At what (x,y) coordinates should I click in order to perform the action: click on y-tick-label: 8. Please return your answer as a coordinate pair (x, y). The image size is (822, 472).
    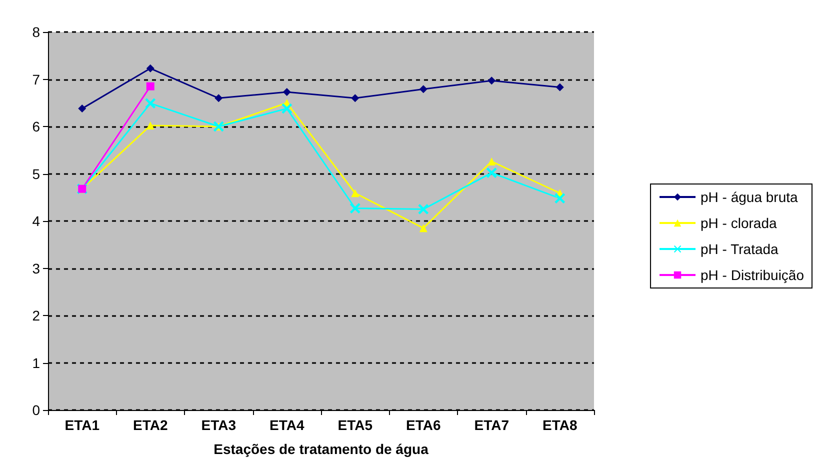
    Looking at the image, I should click on (36, 32).